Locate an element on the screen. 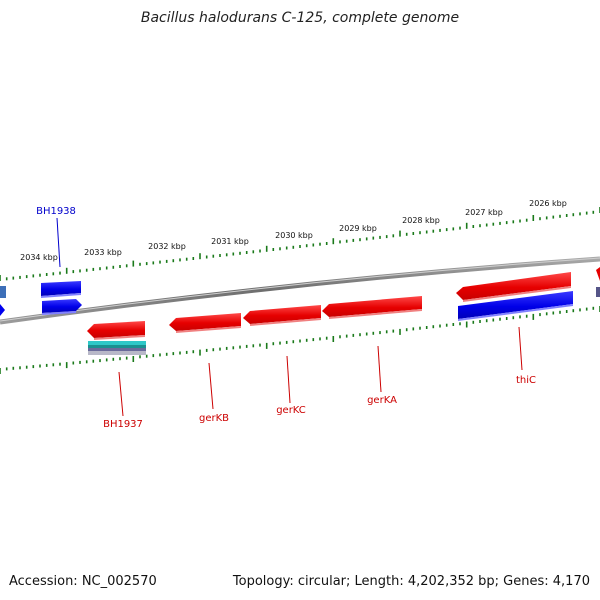 This screenshot has width=600, height=600. ruler-label-2033: 2033 kbp is located at coordinates (103, 252).